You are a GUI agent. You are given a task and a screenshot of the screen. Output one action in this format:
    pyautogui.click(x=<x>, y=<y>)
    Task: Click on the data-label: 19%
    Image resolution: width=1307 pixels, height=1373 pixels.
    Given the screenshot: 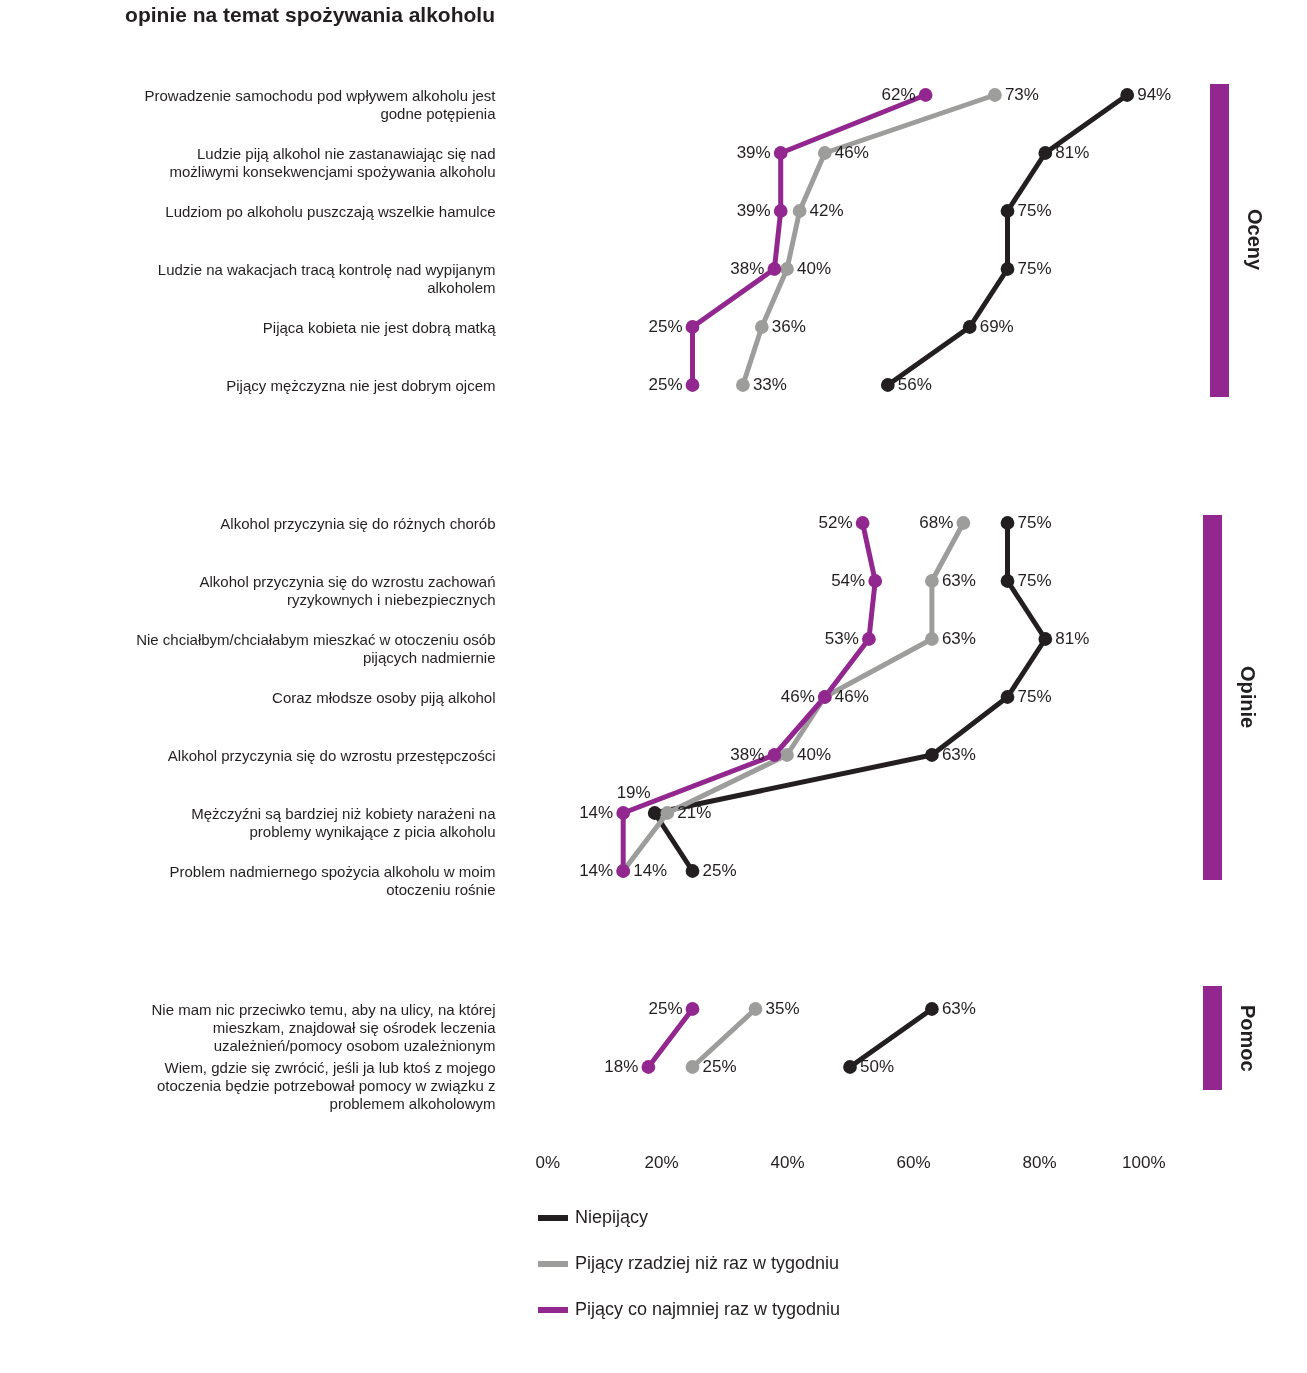 What is the action you would take?
    pyautogui.click(x=633, y=792)
    